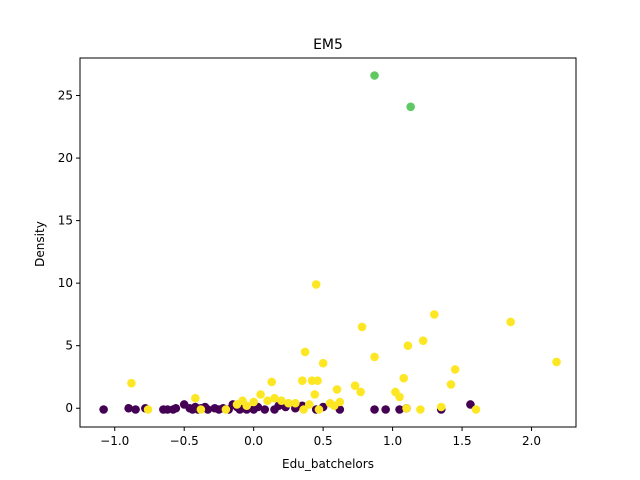 This screenshot has width=640, height=480. Describe the element at coordinates (462, 441) in the screenshot. I see `x-tick-label: 1.5` at that location.